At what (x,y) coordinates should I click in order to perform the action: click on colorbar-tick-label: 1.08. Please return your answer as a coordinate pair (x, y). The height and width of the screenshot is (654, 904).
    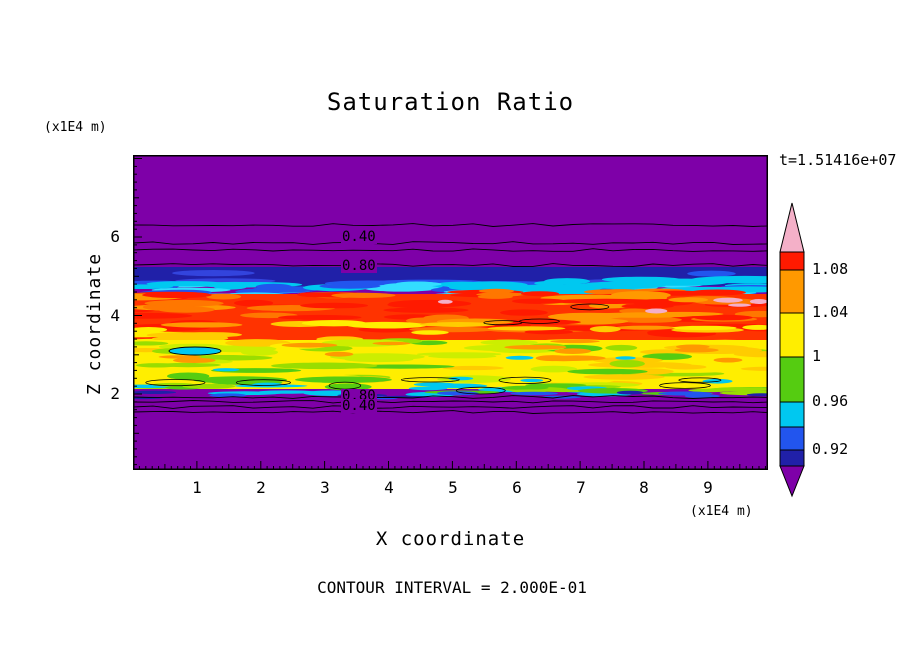
    Looking at the image, I should click on (830, 269).